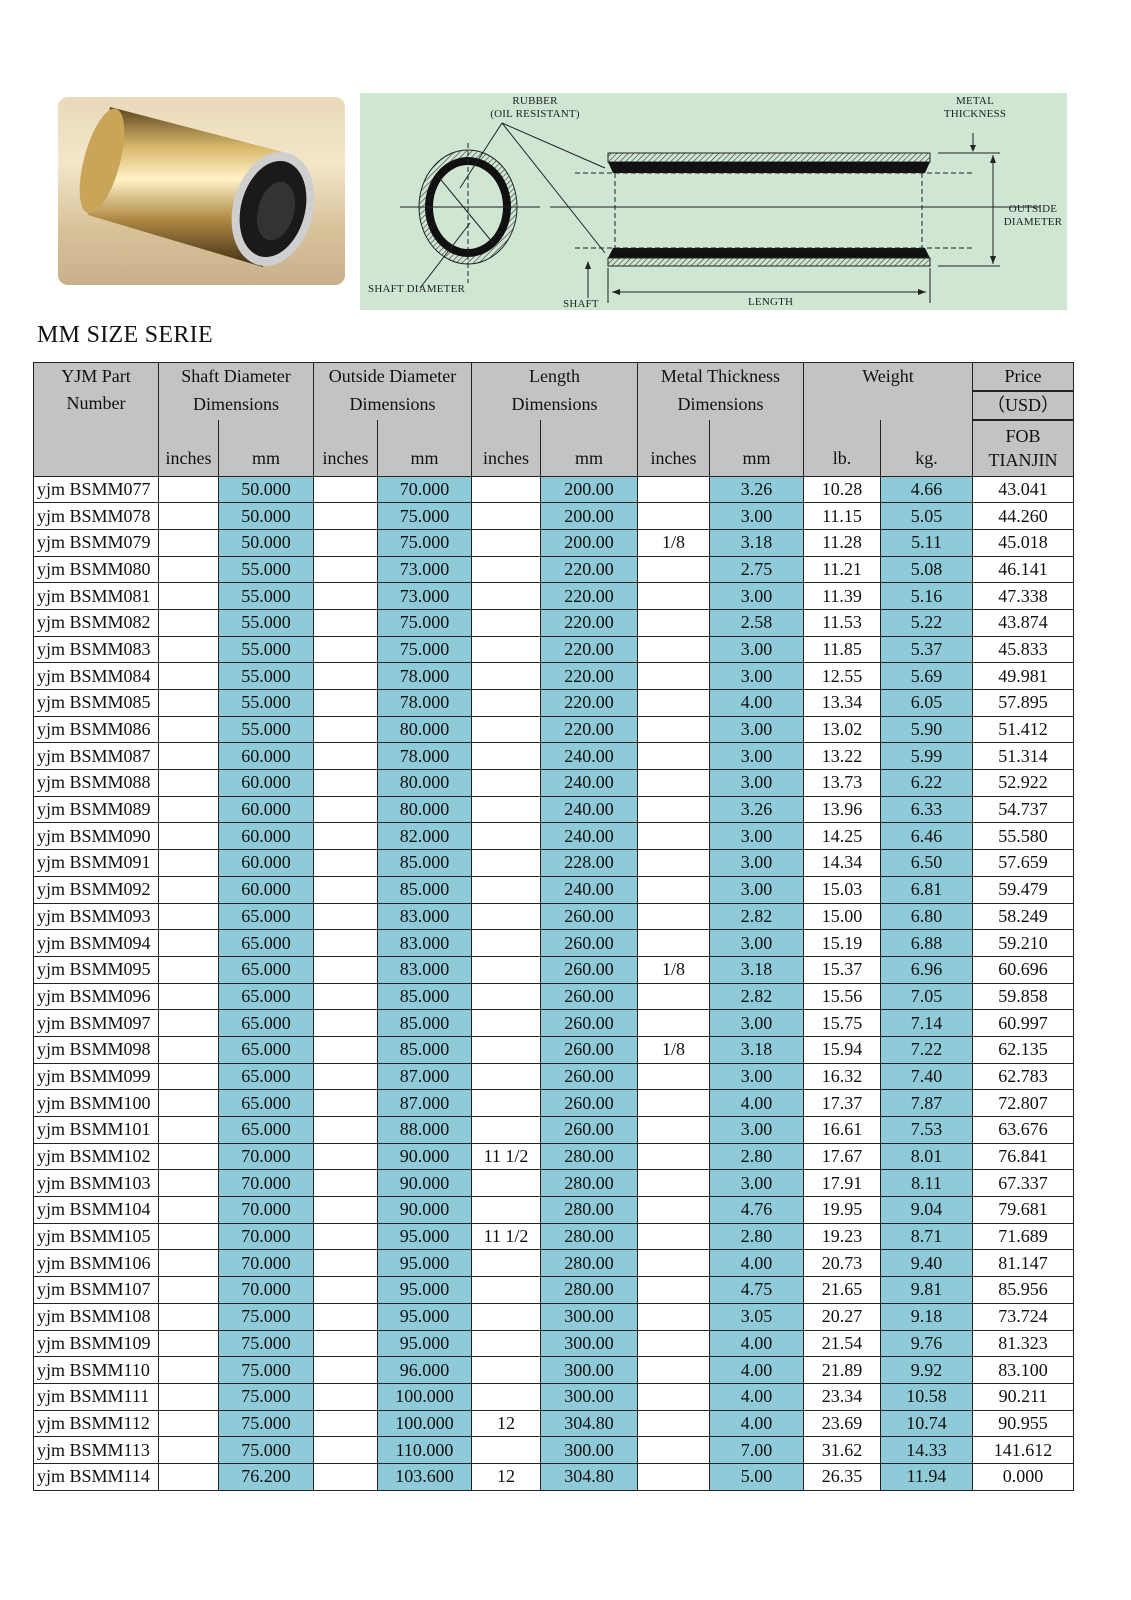 The height and width of the screenshot is (1600, 1131). I want to click on cell-kg: 10.58, so click(926, 1396).